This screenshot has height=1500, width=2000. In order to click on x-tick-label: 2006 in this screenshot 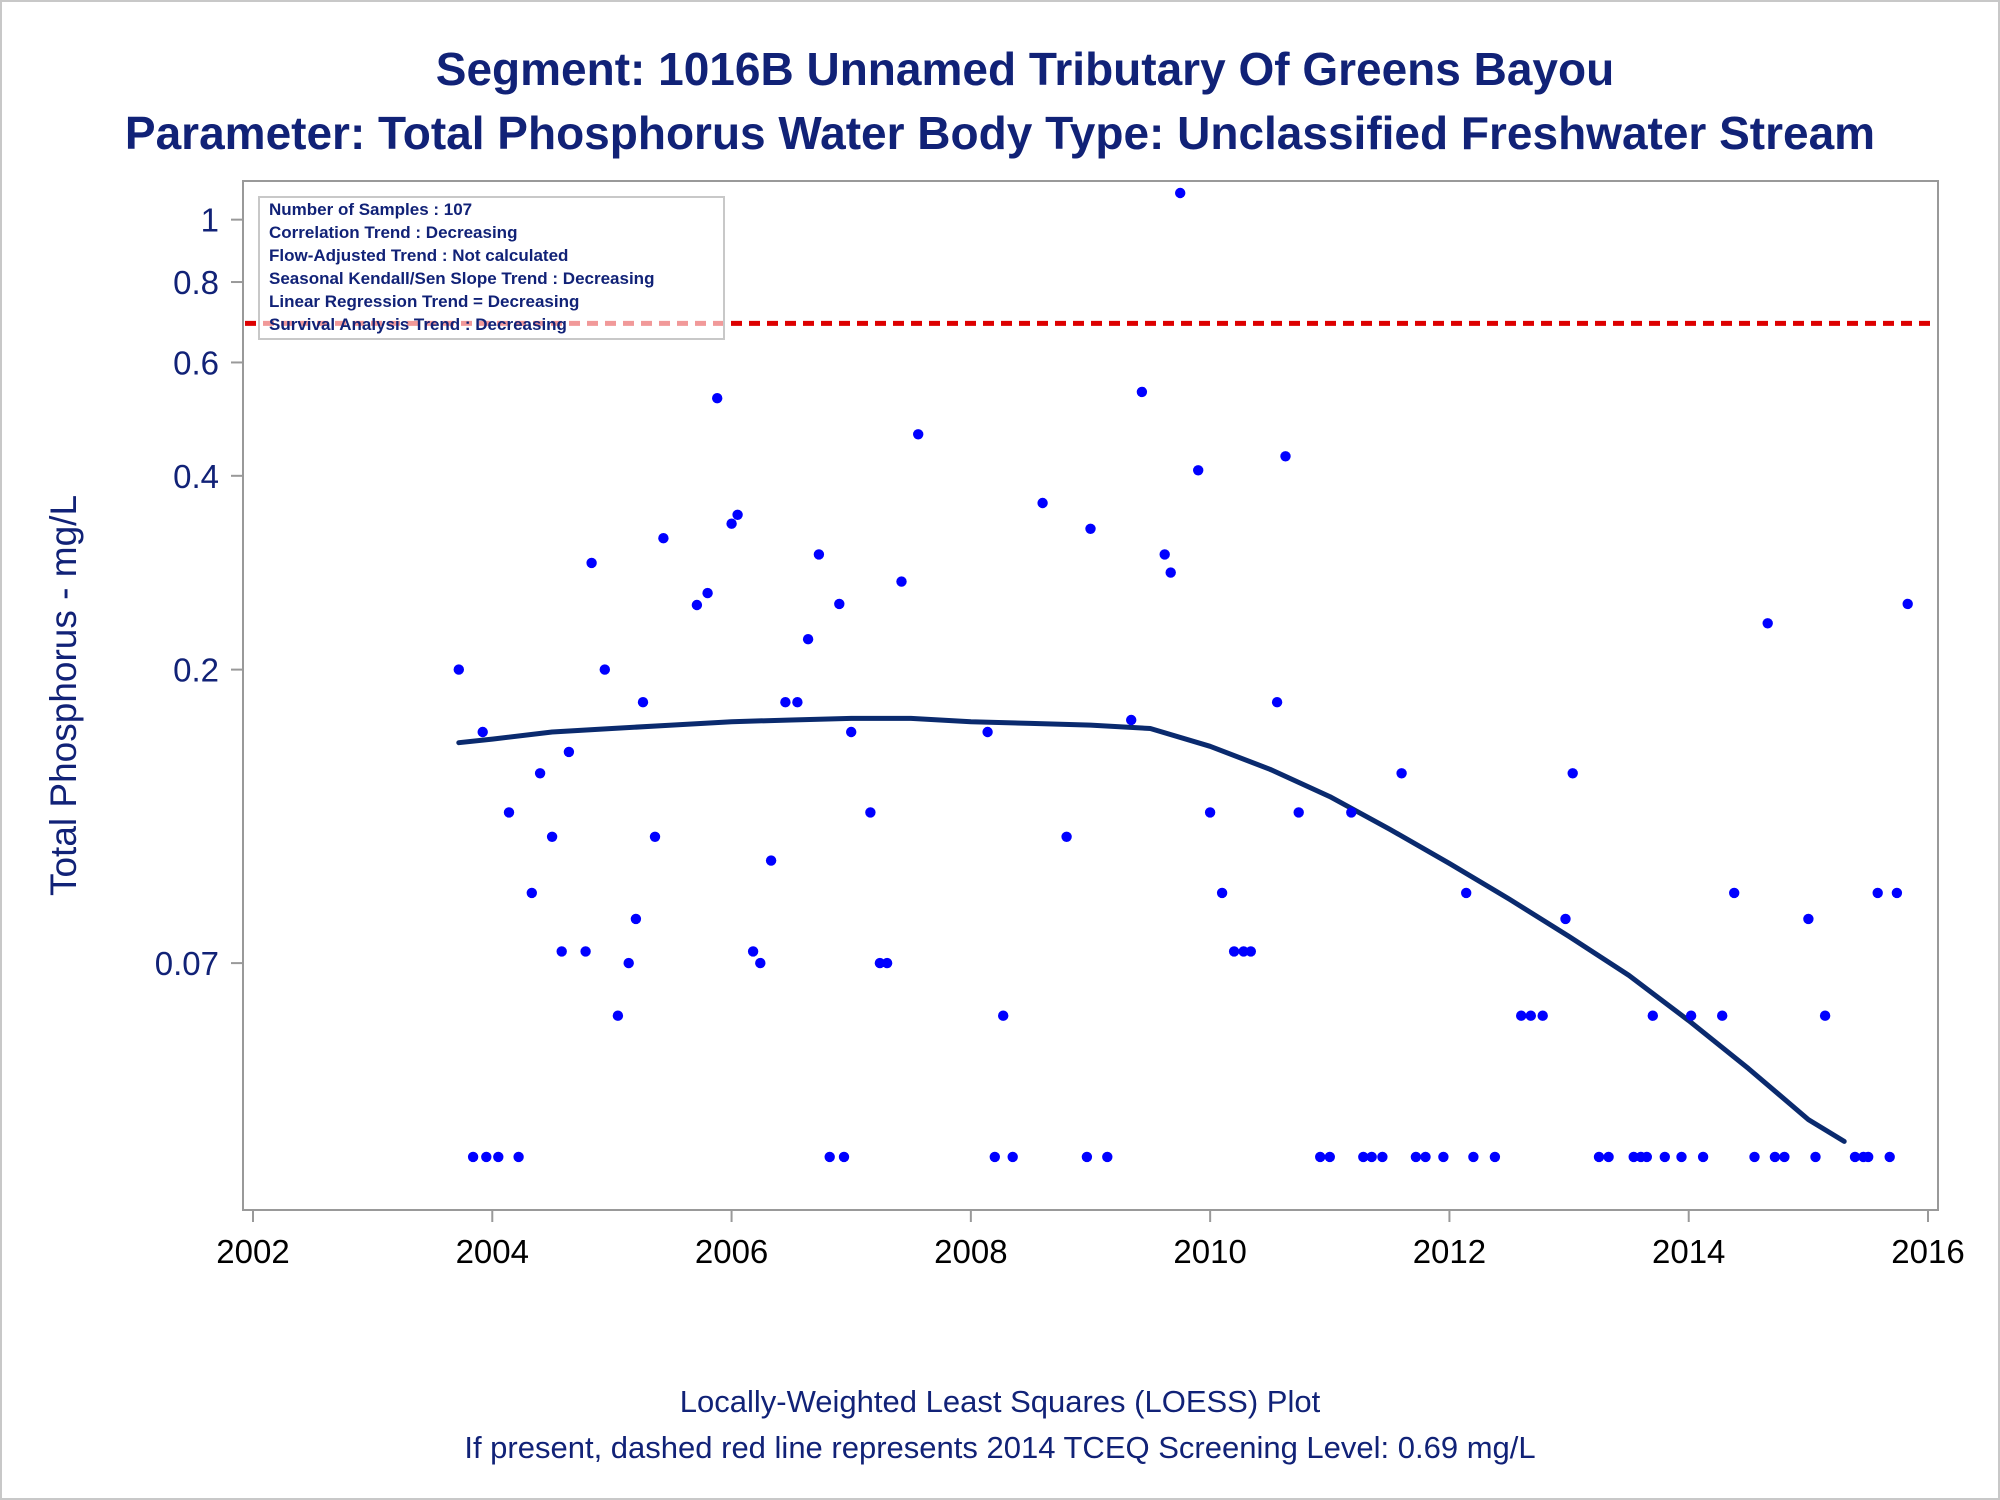, I will do `click(731, 1251)`.